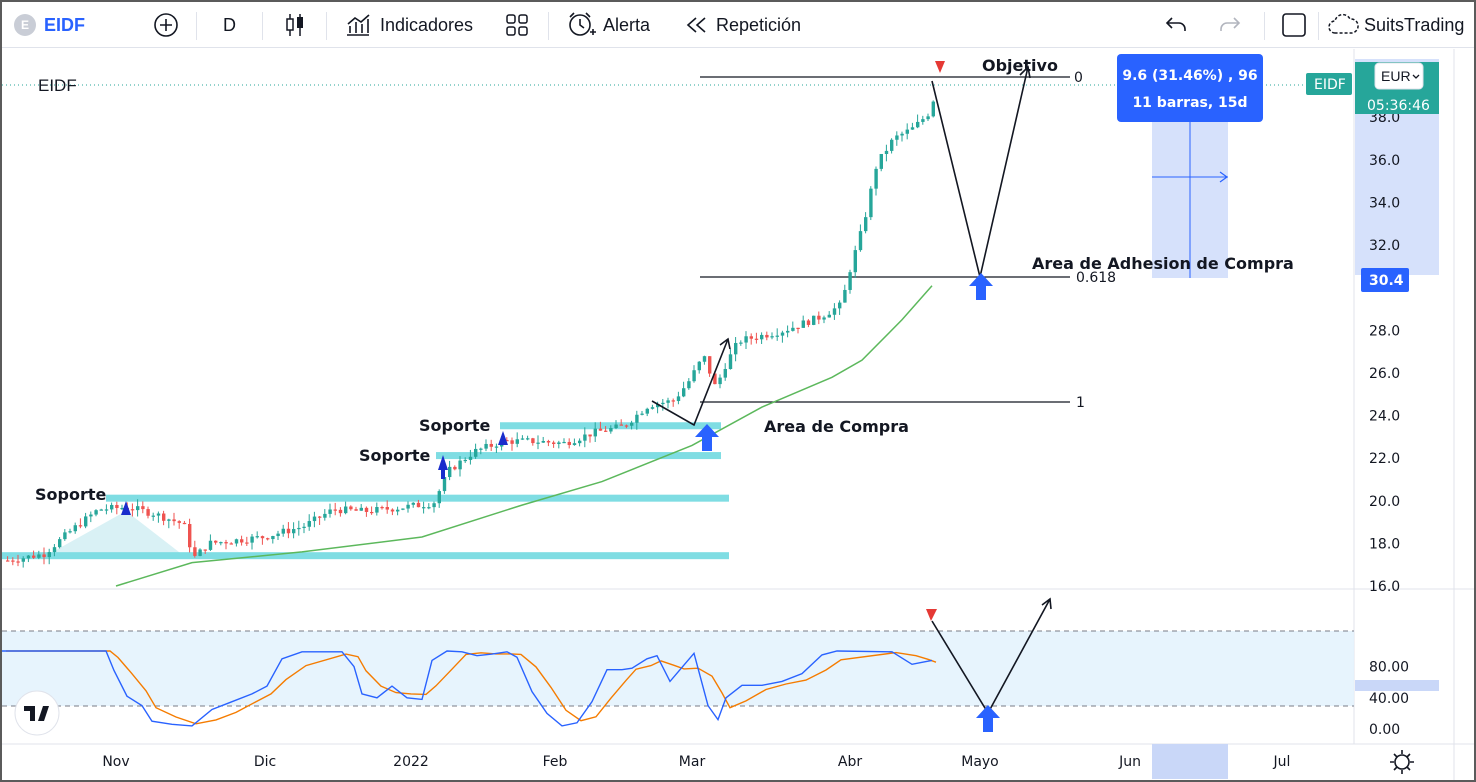 This screenshot has width=1476, height=782. I want to click on stoch-d-line, so click(471, 687).